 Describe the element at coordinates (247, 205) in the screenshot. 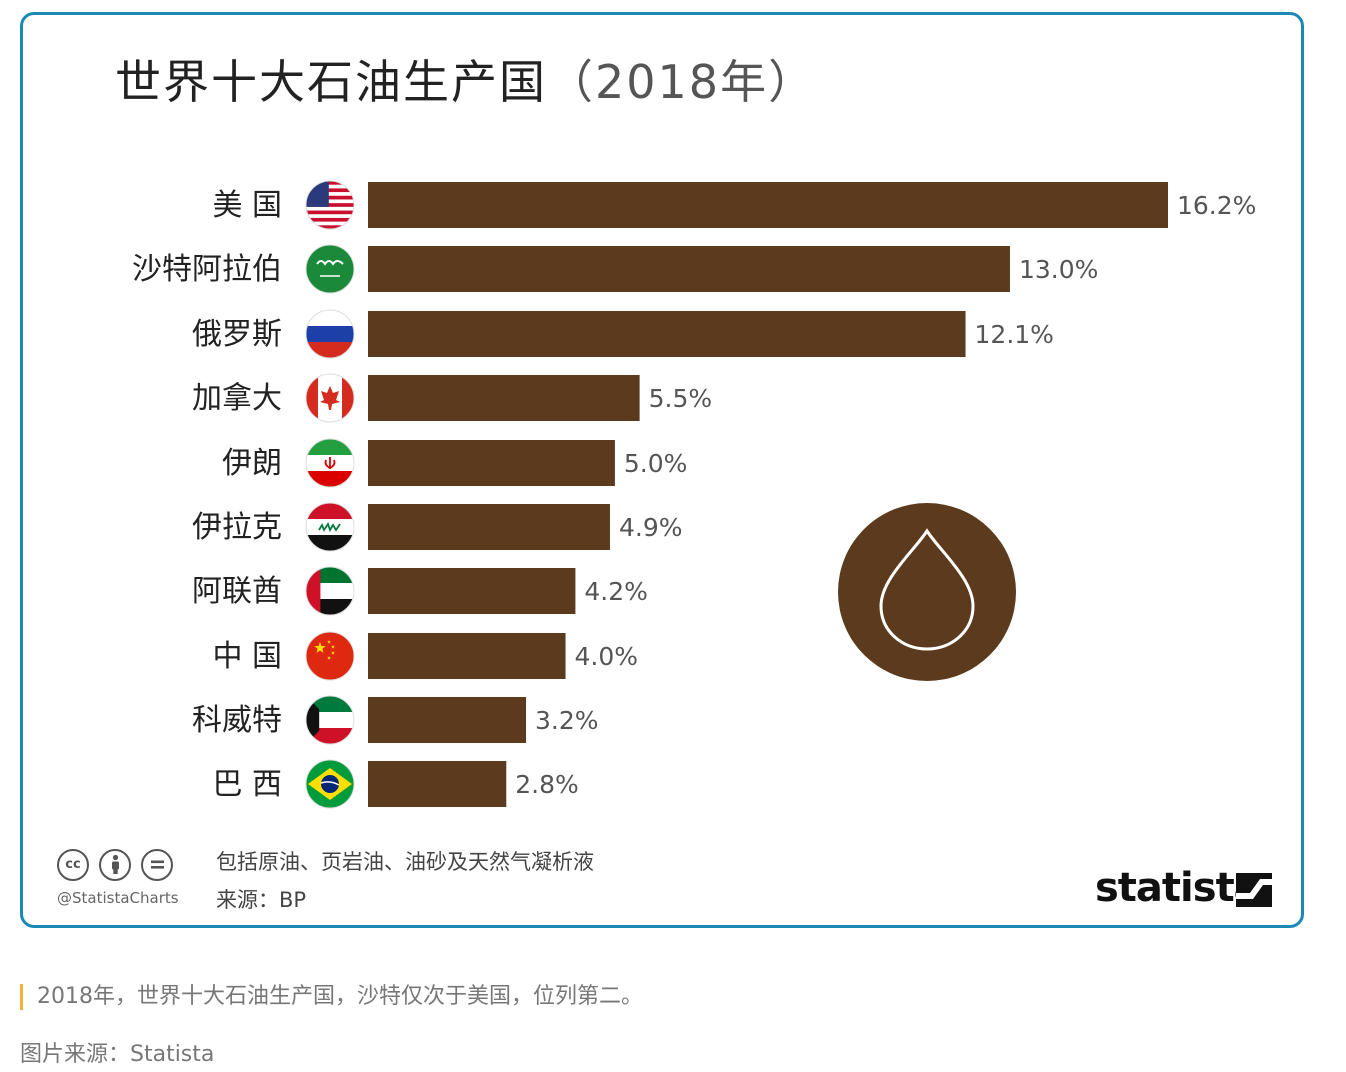

I see `category-label: 美 国` at that location.